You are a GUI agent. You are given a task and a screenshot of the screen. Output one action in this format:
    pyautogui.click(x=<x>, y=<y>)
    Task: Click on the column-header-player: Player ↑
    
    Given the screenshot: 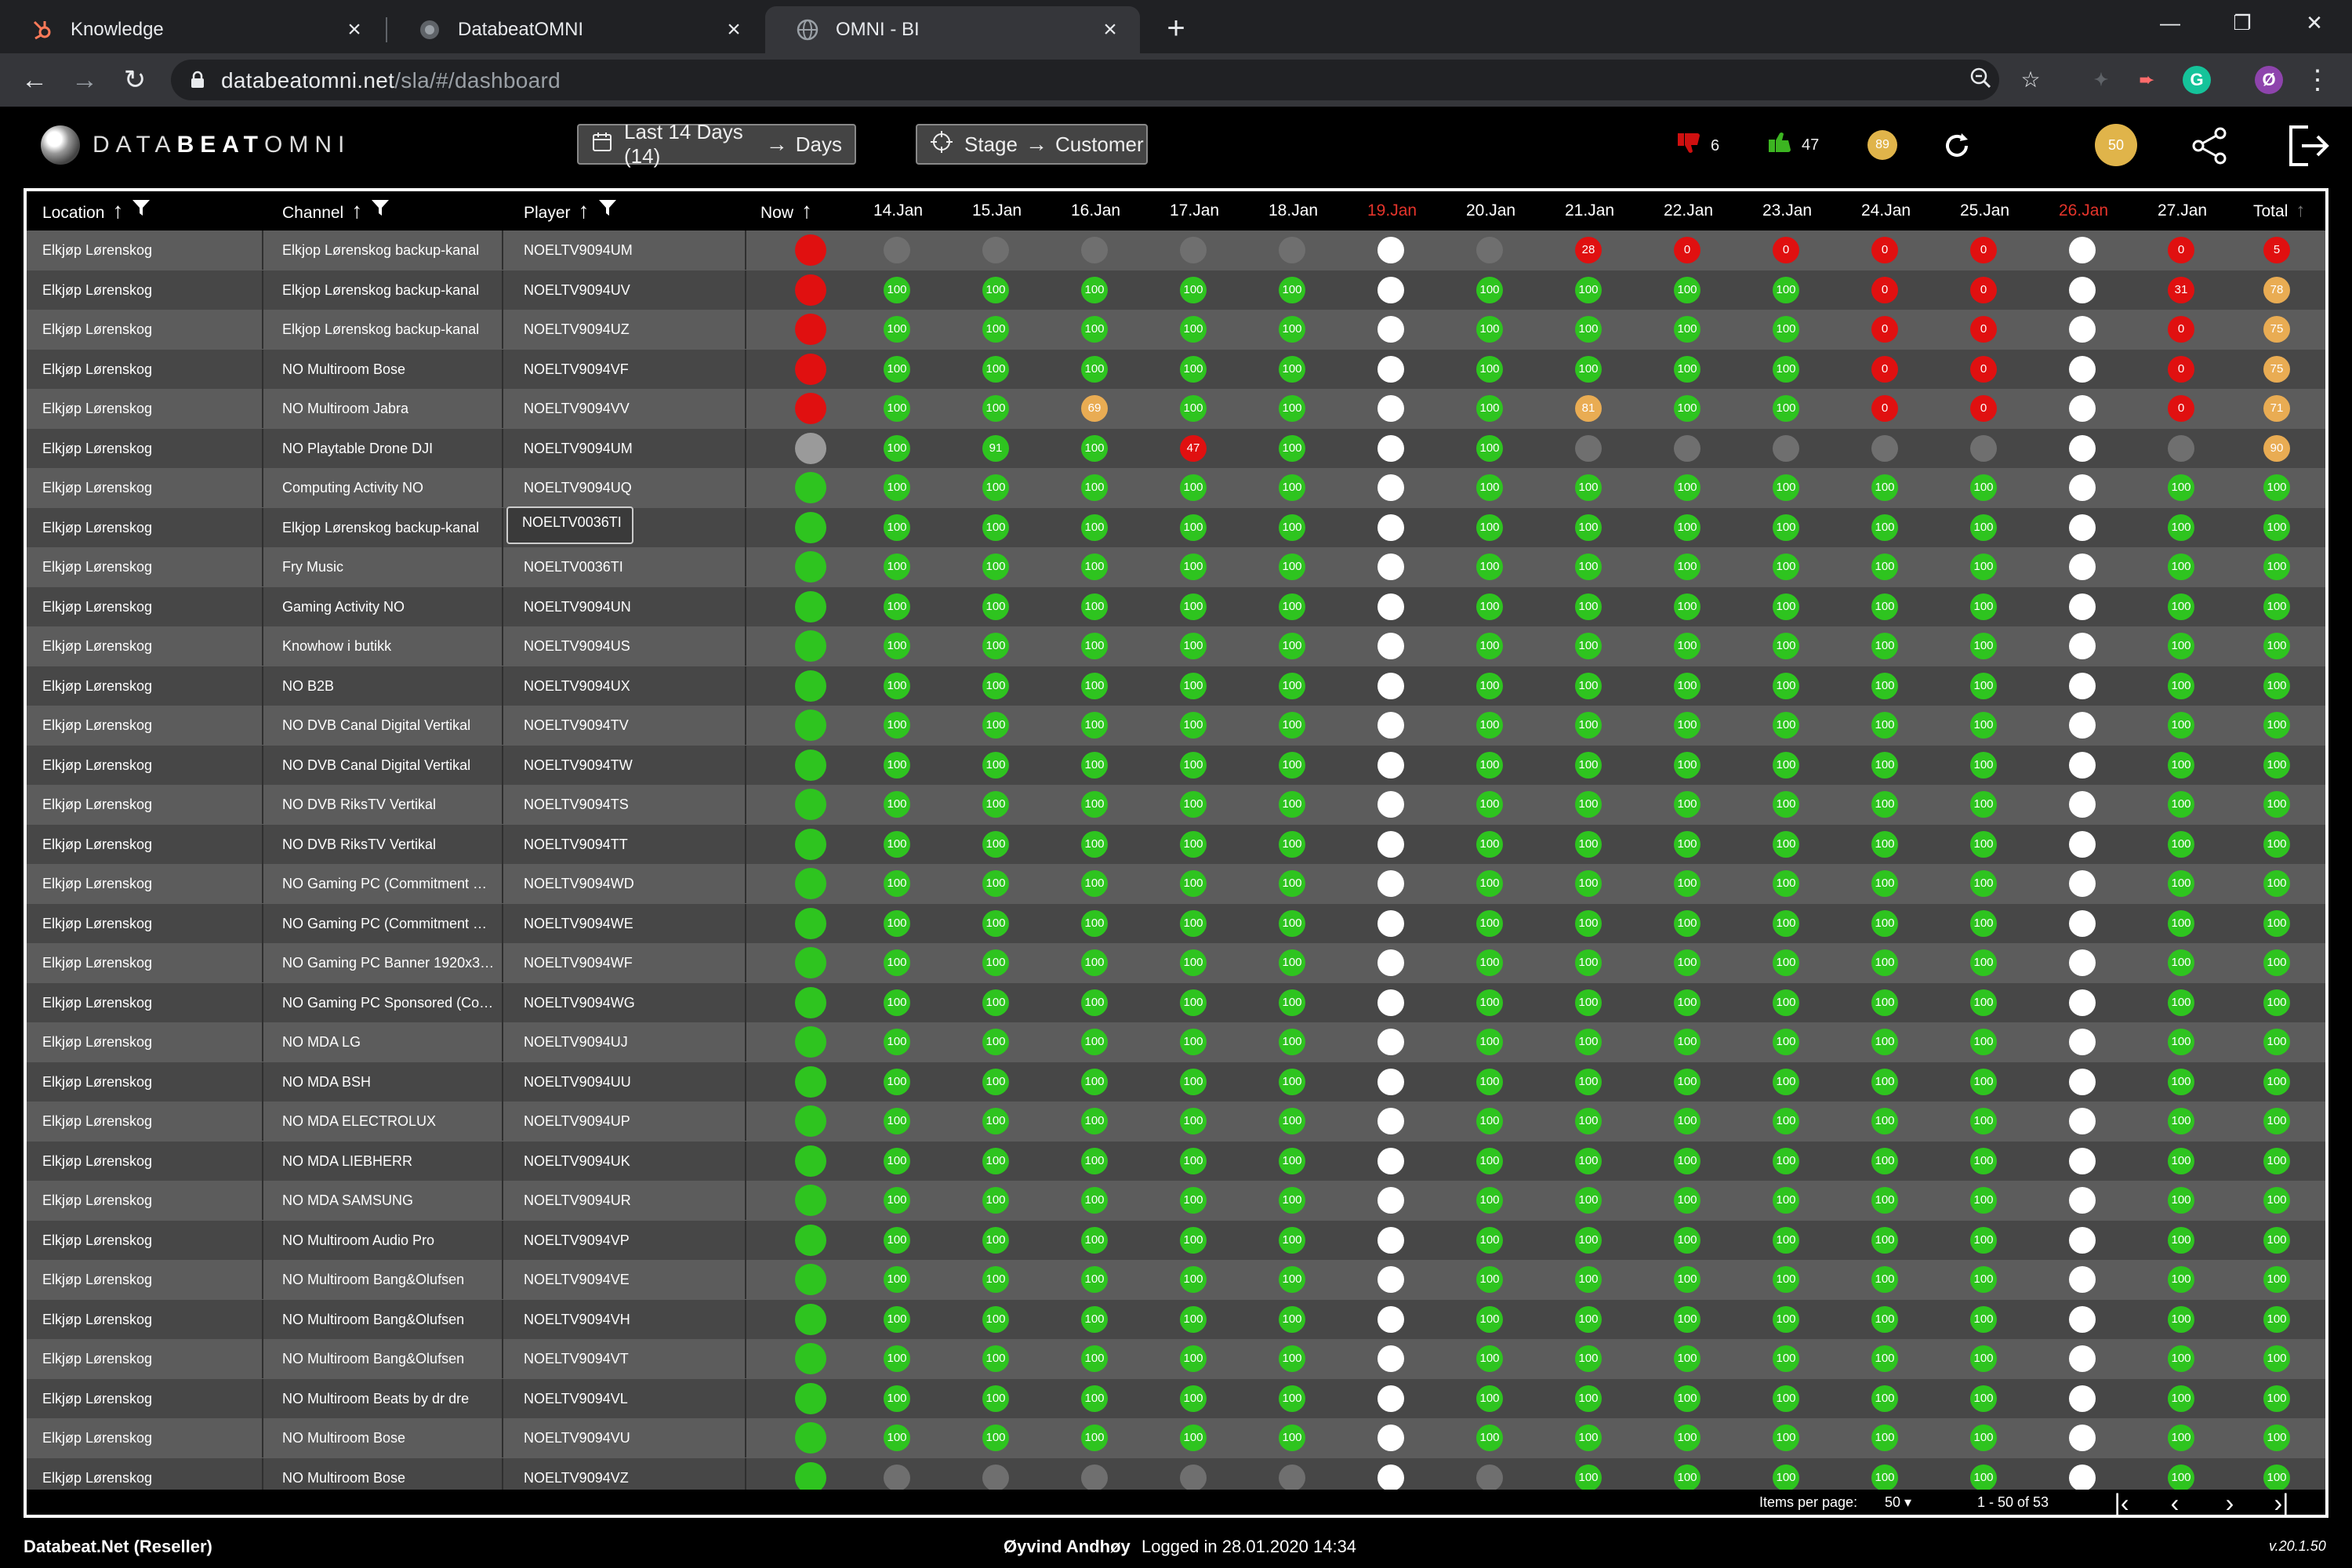 What is the action you would take?
    pyautogui.click(x=571, y=210)
    